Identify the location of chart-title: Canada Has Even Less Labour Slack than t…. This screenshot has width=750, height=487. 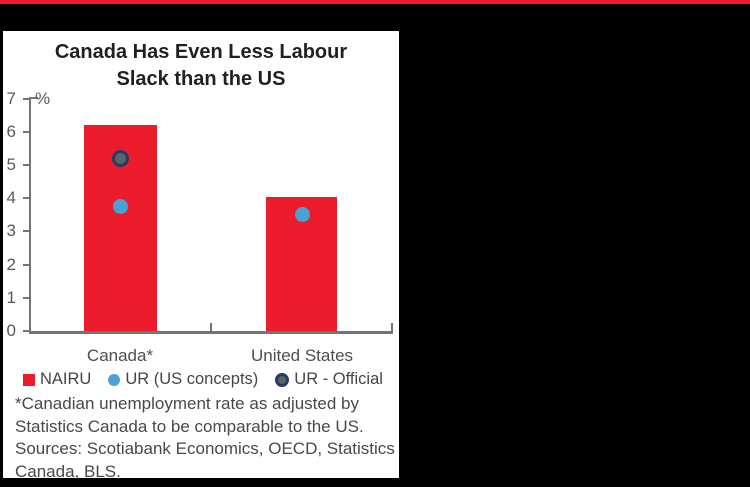
(201, 66).